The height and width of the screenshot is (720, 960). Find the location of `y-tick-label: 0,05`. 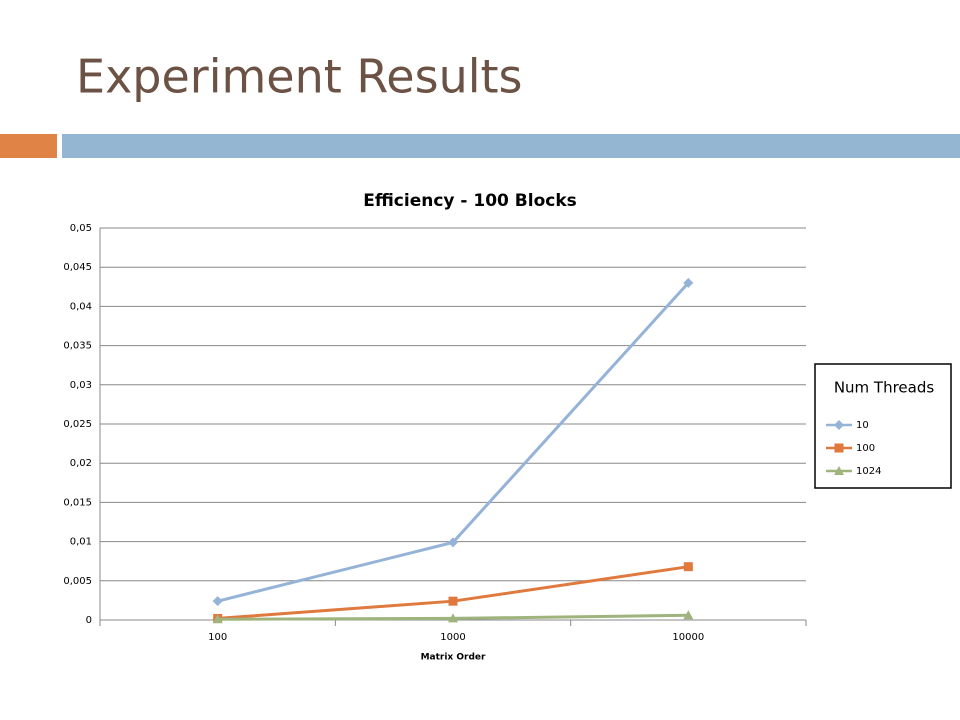

y-tick-label: 0,05 is located at coordinates (81, 228).